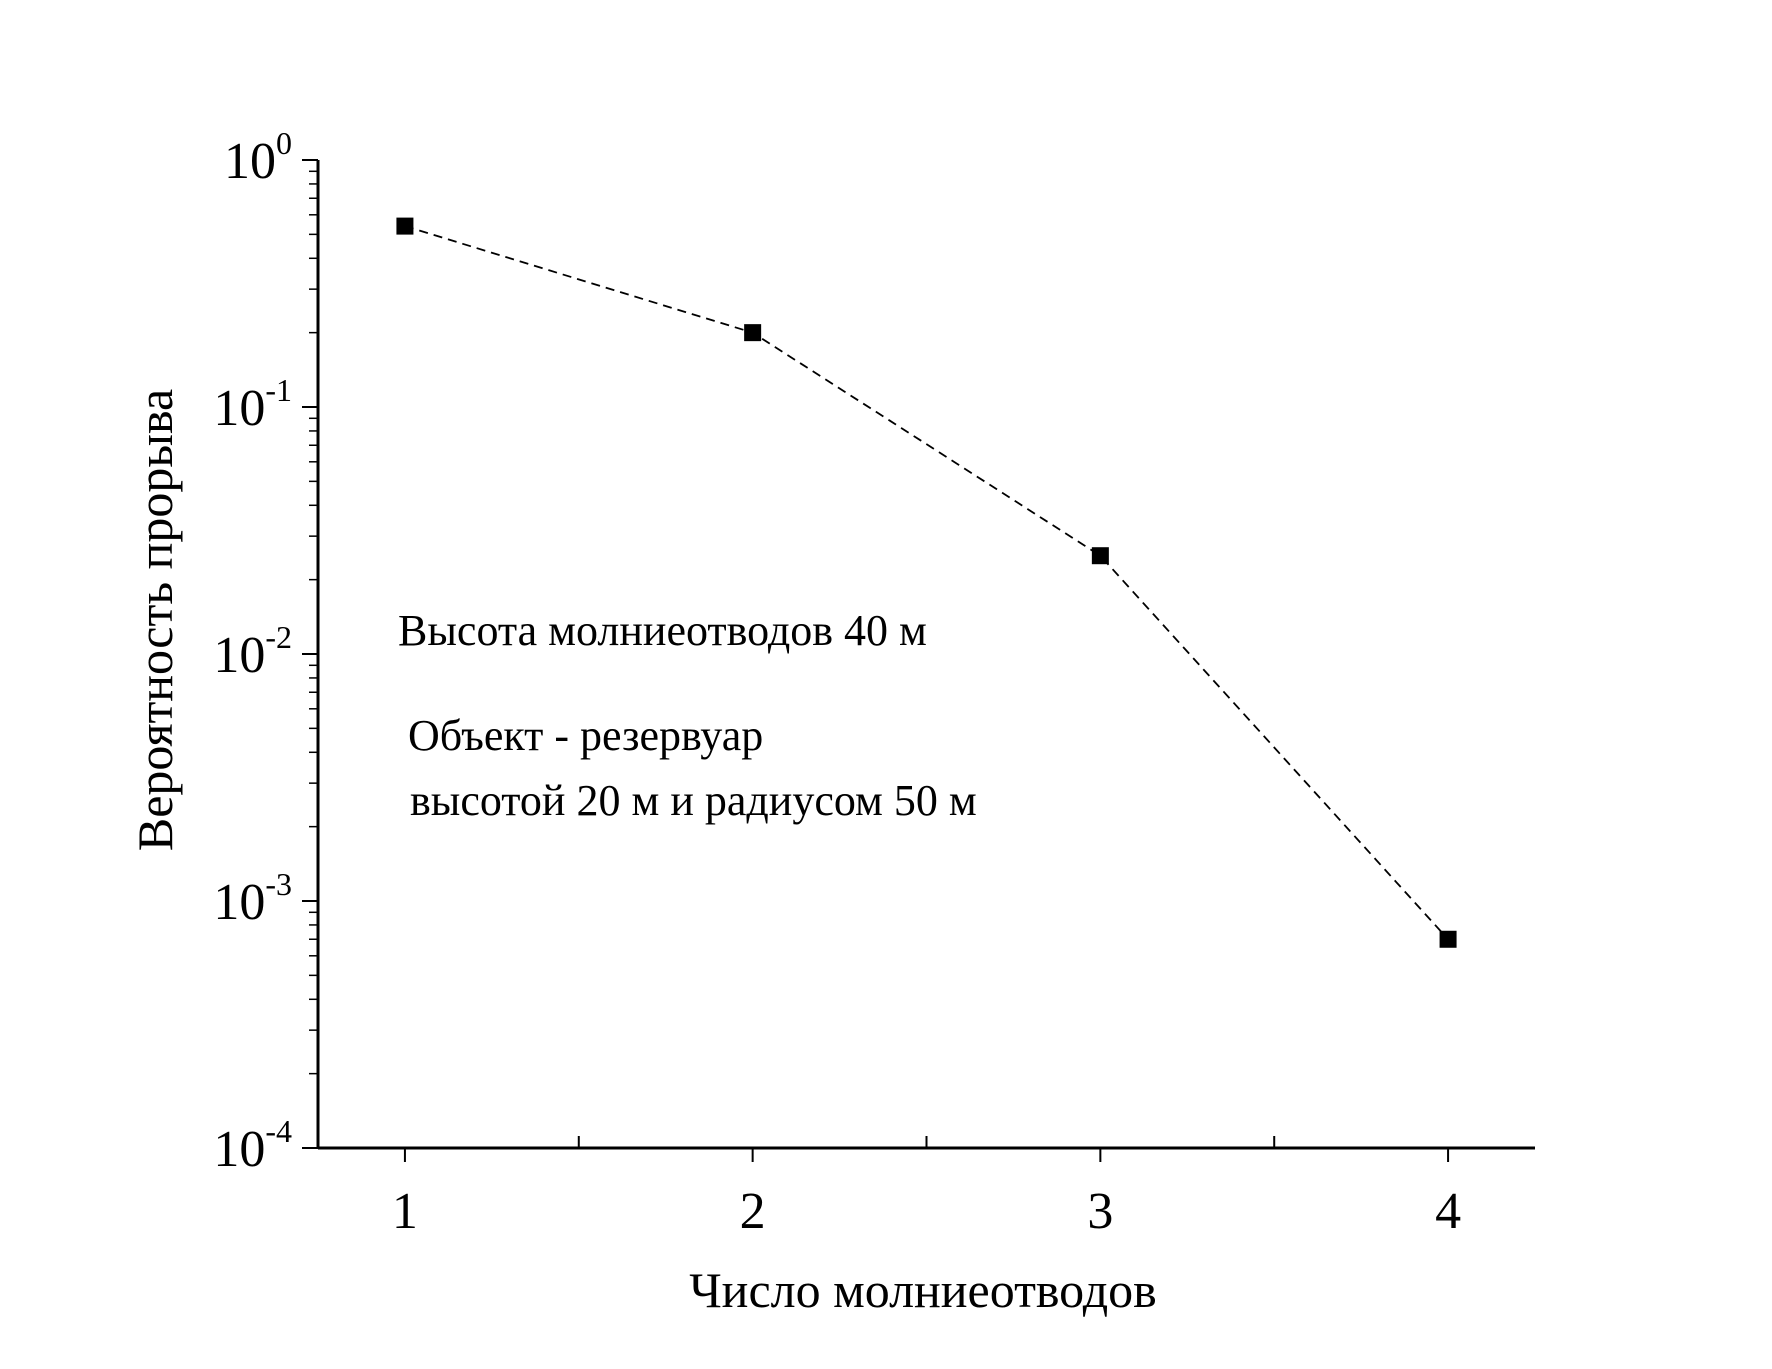  I want to click on x-tick-label: 4, so click(1448, 1211).